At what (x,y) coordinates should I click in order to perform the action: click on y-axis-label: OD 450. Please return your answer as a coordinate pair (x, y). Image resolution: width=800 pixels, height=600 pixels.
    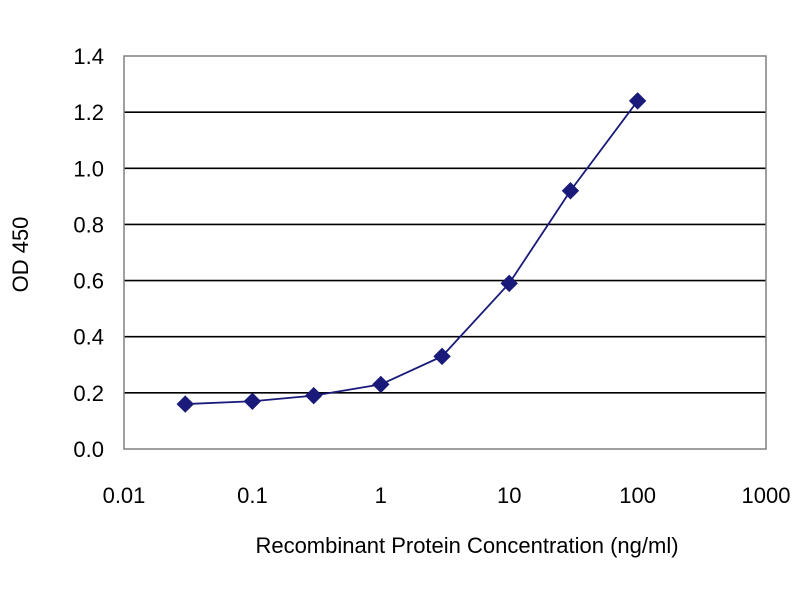
    Looking at the image, I should click on (20, 255).